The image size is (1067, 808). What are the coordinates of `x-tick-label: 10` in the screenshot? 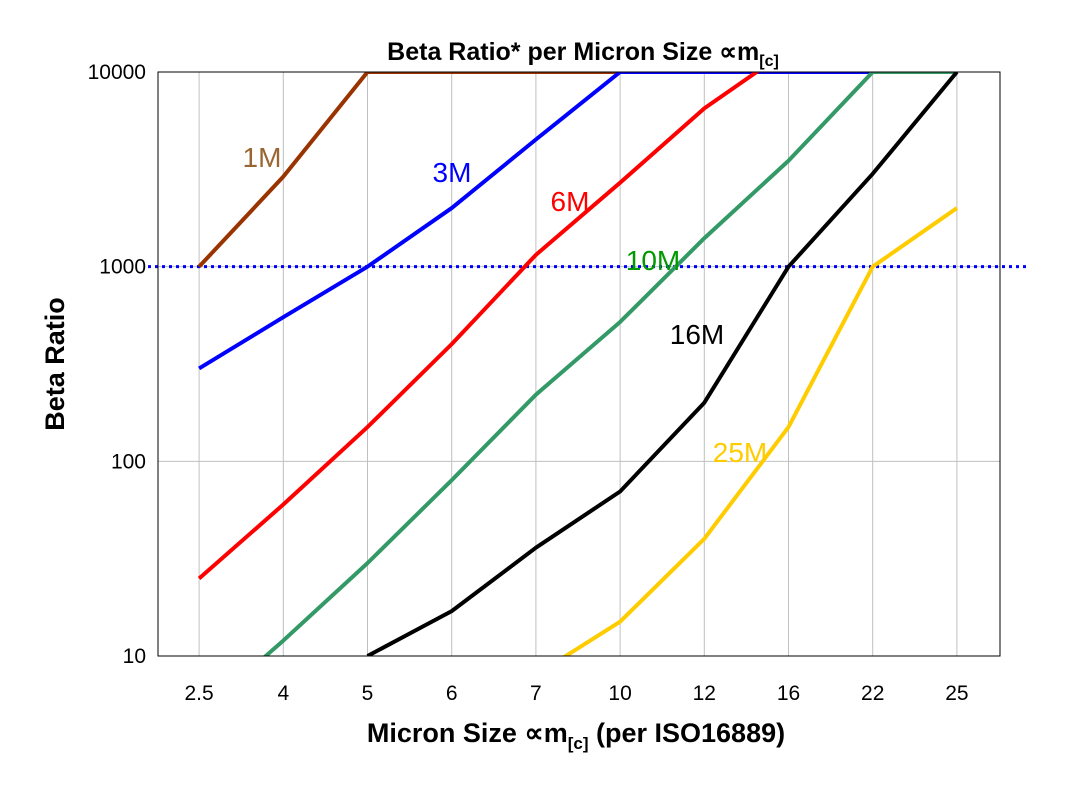 It's located at (619, 693).